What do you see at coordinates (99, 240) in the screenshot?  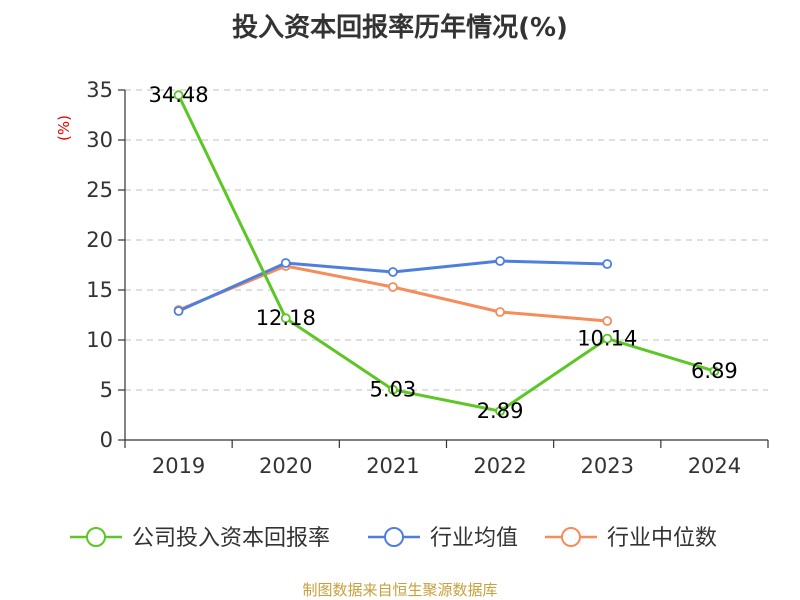 I see `y-tick-label: 20` at bounding box center [99, 240].